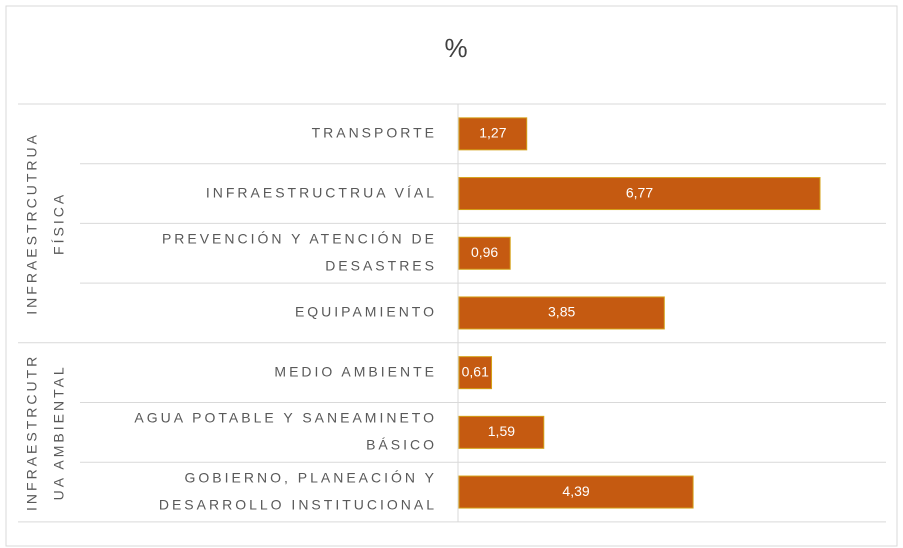  I want to click on category-label: PREVENCIÓN Y ATENCIÓN DE, so click(299, 238).